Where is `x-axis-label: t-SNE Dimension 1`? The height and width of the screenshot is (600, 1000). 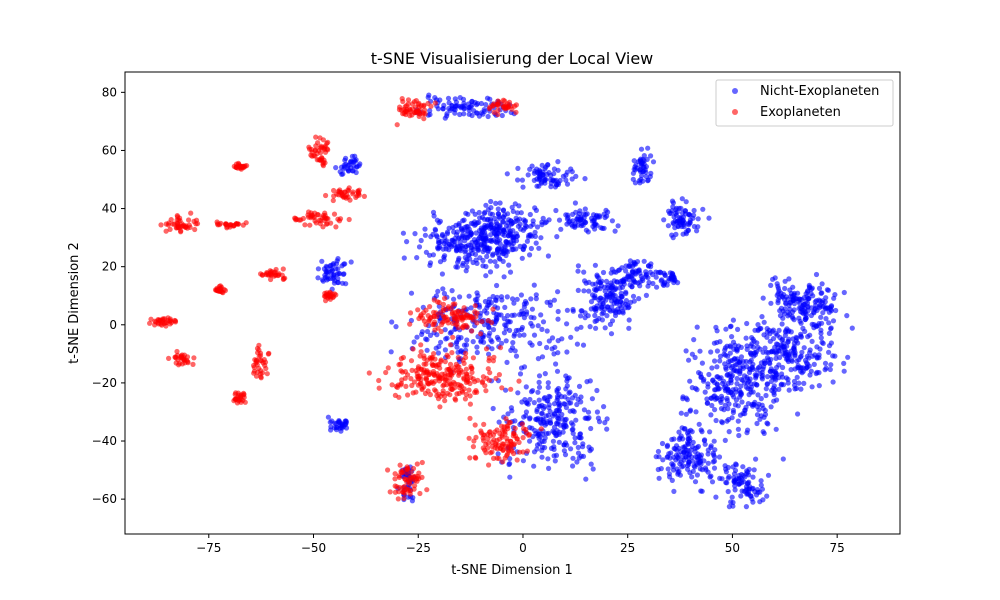
x-axis-label: t-SNE Dimension 1 is located at coordinates (512, 570).